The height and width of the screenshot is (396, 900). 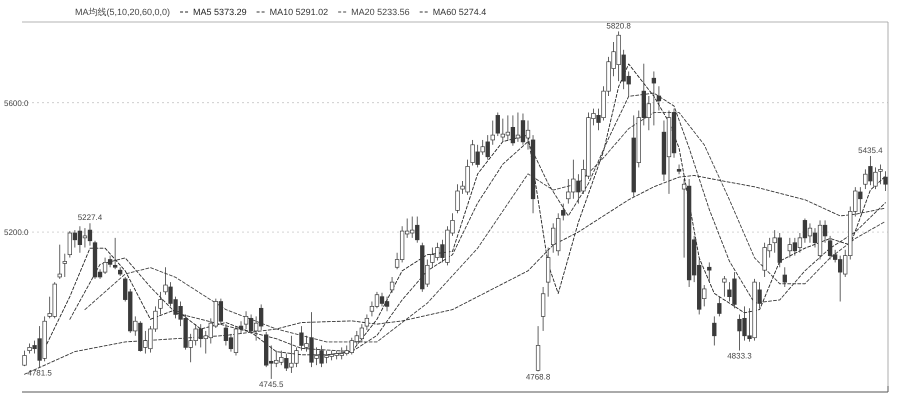 What do you see at coordinates (538, 377) in the screenshot?
I see `annotation: 4768.8` at bounding box center [538, 377].